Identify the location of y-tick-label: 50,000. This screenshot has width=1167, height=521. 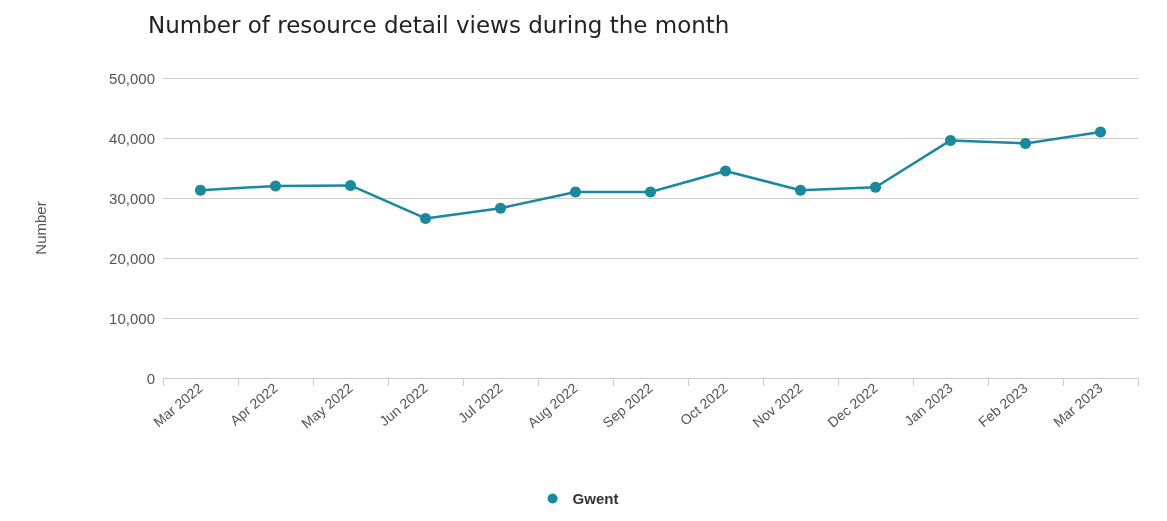
(132, 78).